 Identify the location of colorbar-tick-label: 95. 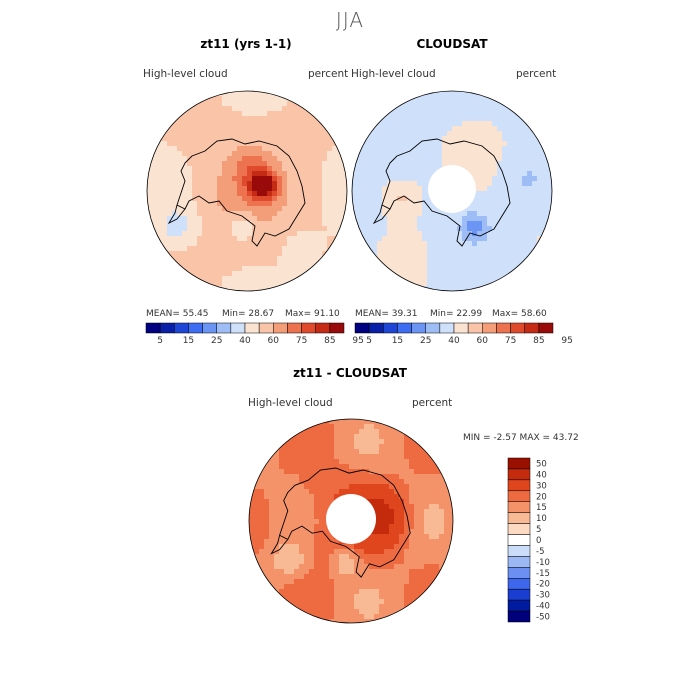
(357, 341).